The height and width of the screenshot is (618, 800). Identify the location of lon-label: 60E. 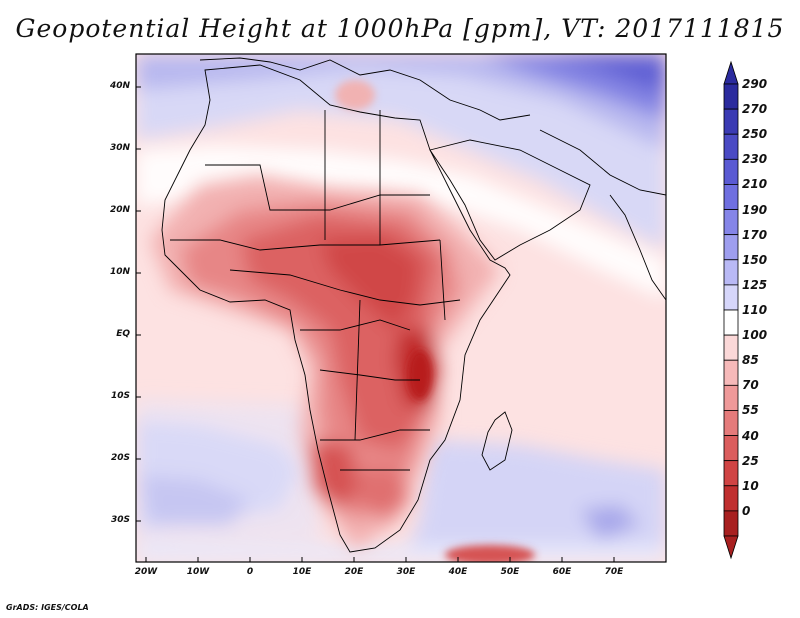
(562, 572).